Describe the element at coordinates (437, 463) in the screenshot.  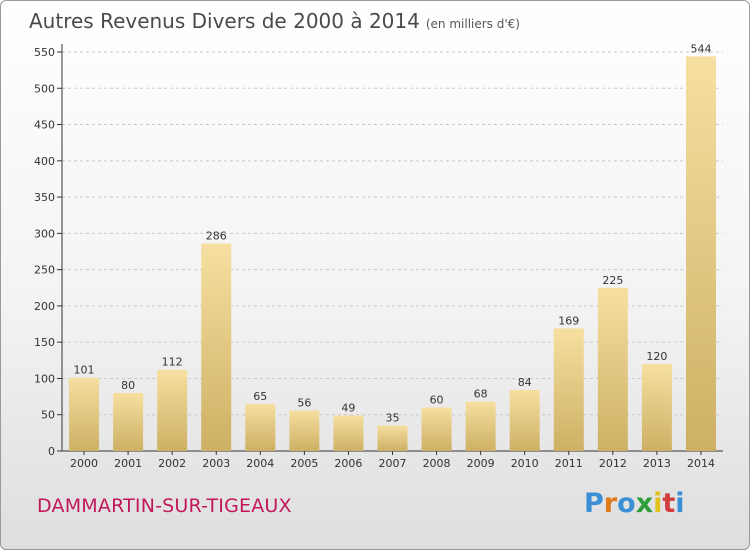
I see `x-tick-label: 2008` at that location.